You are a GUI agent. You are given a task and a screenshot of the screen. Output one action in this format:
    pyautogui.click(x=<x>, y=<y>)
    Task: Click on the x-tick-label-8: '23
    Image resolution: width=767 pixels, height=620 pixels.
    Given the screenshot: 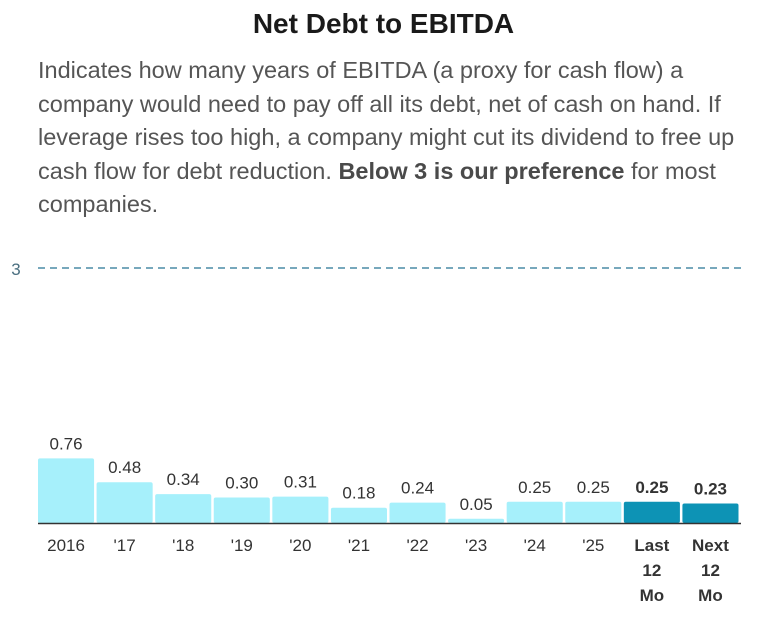 What is the action you would take?
    pyautogui.click(x=476, y=545)
    